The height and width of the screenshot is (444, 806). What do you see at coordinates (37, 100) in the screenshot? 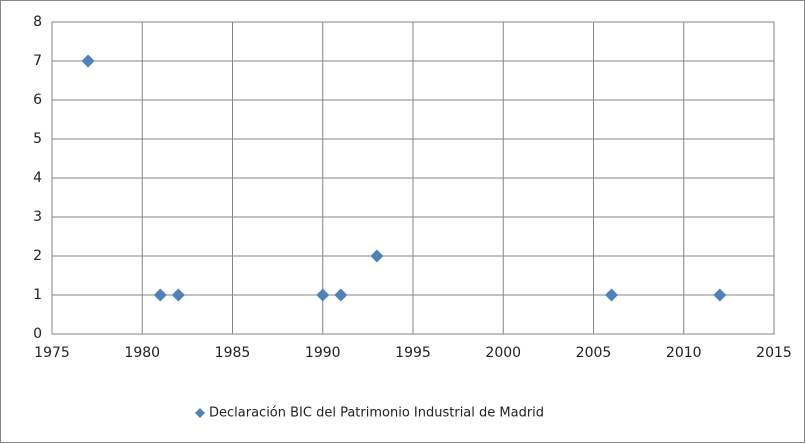
I see `y-tick-label: 6` at bounding box center [37, 100].